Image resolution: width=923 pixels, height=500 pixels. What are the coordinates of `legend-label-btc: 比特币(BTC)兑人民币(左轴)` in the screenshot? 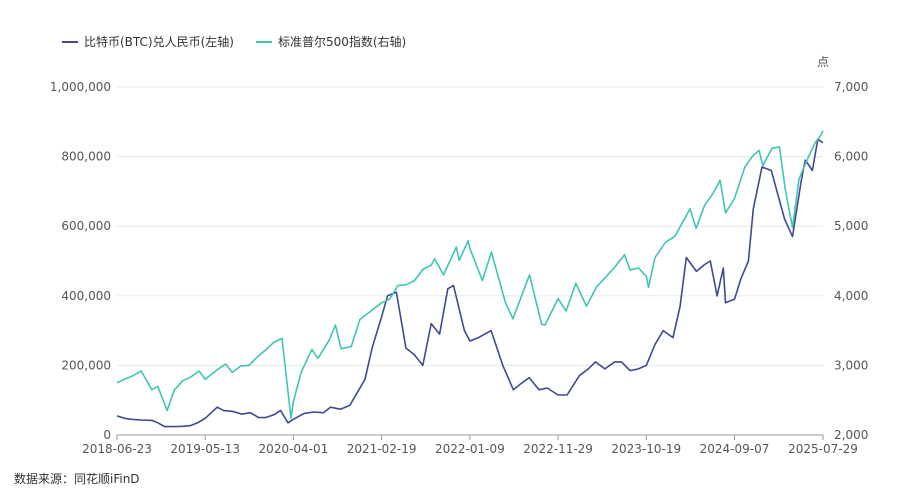 It's located at (159, 42).